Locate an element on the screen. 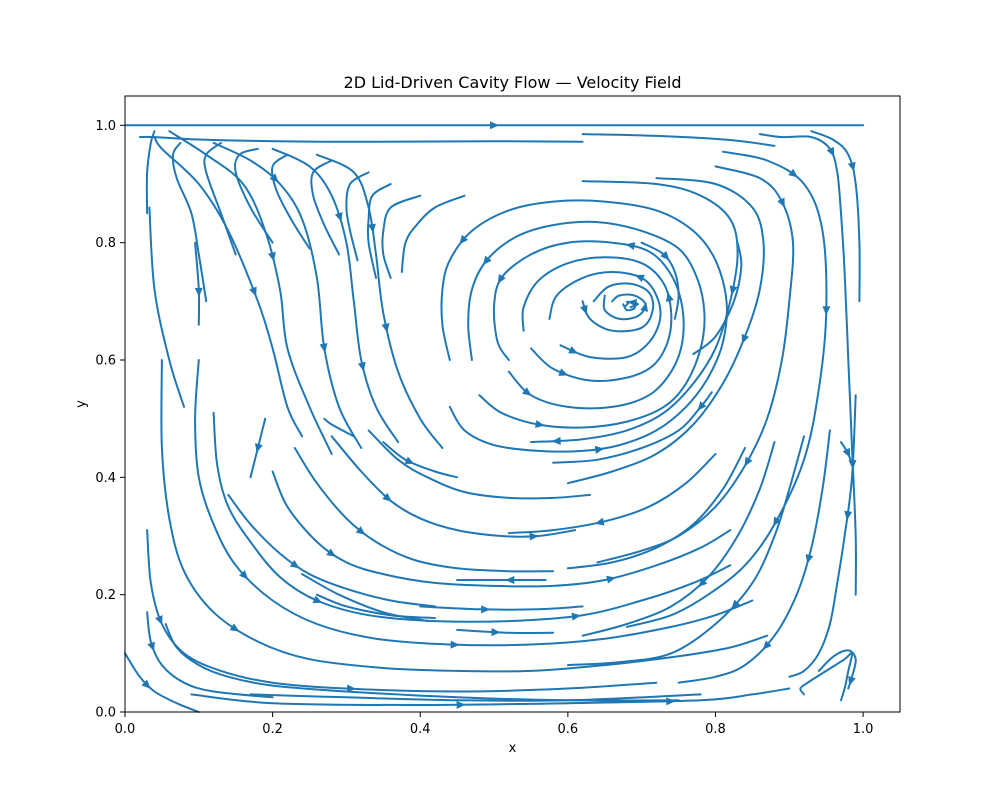  y-tick-label: 0.4 is located at coordinates (105, 478).